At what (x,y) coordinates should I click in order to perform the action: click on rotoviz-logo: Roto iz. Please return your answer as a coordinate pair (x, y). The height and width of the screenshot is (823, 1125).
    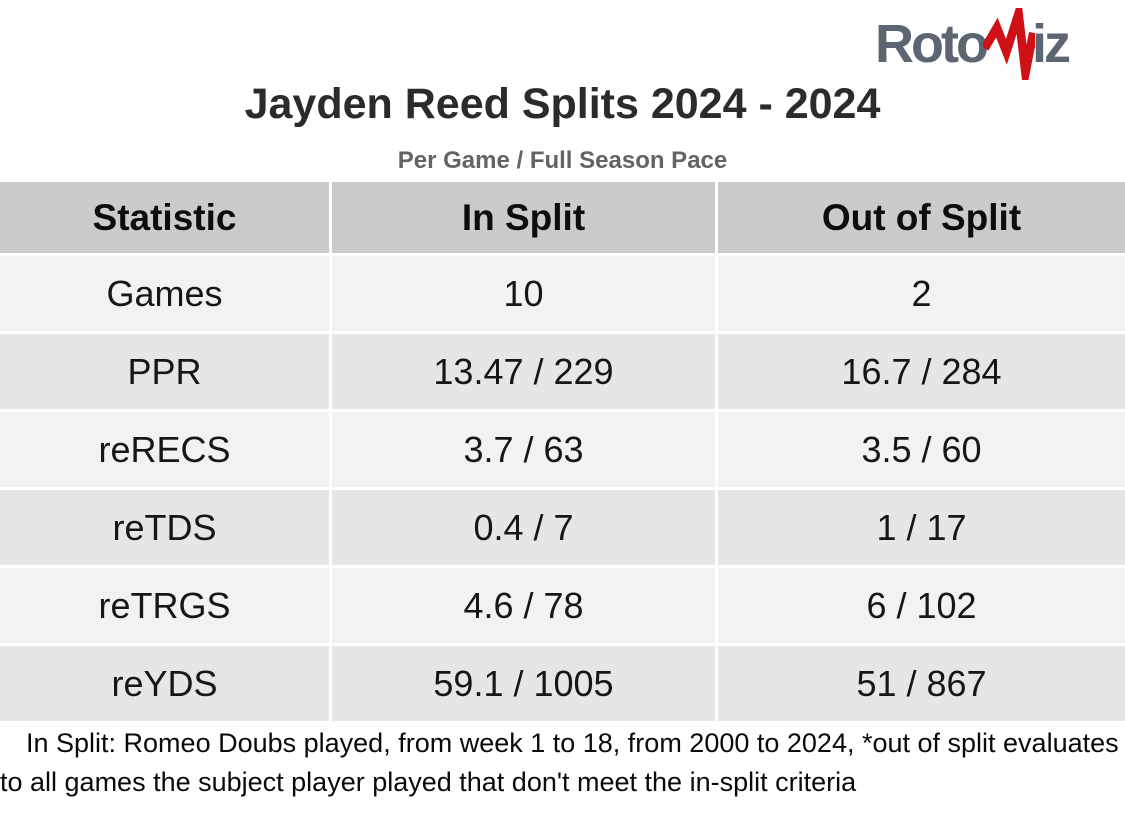
    Looking at the image, I should click on (973, 44).